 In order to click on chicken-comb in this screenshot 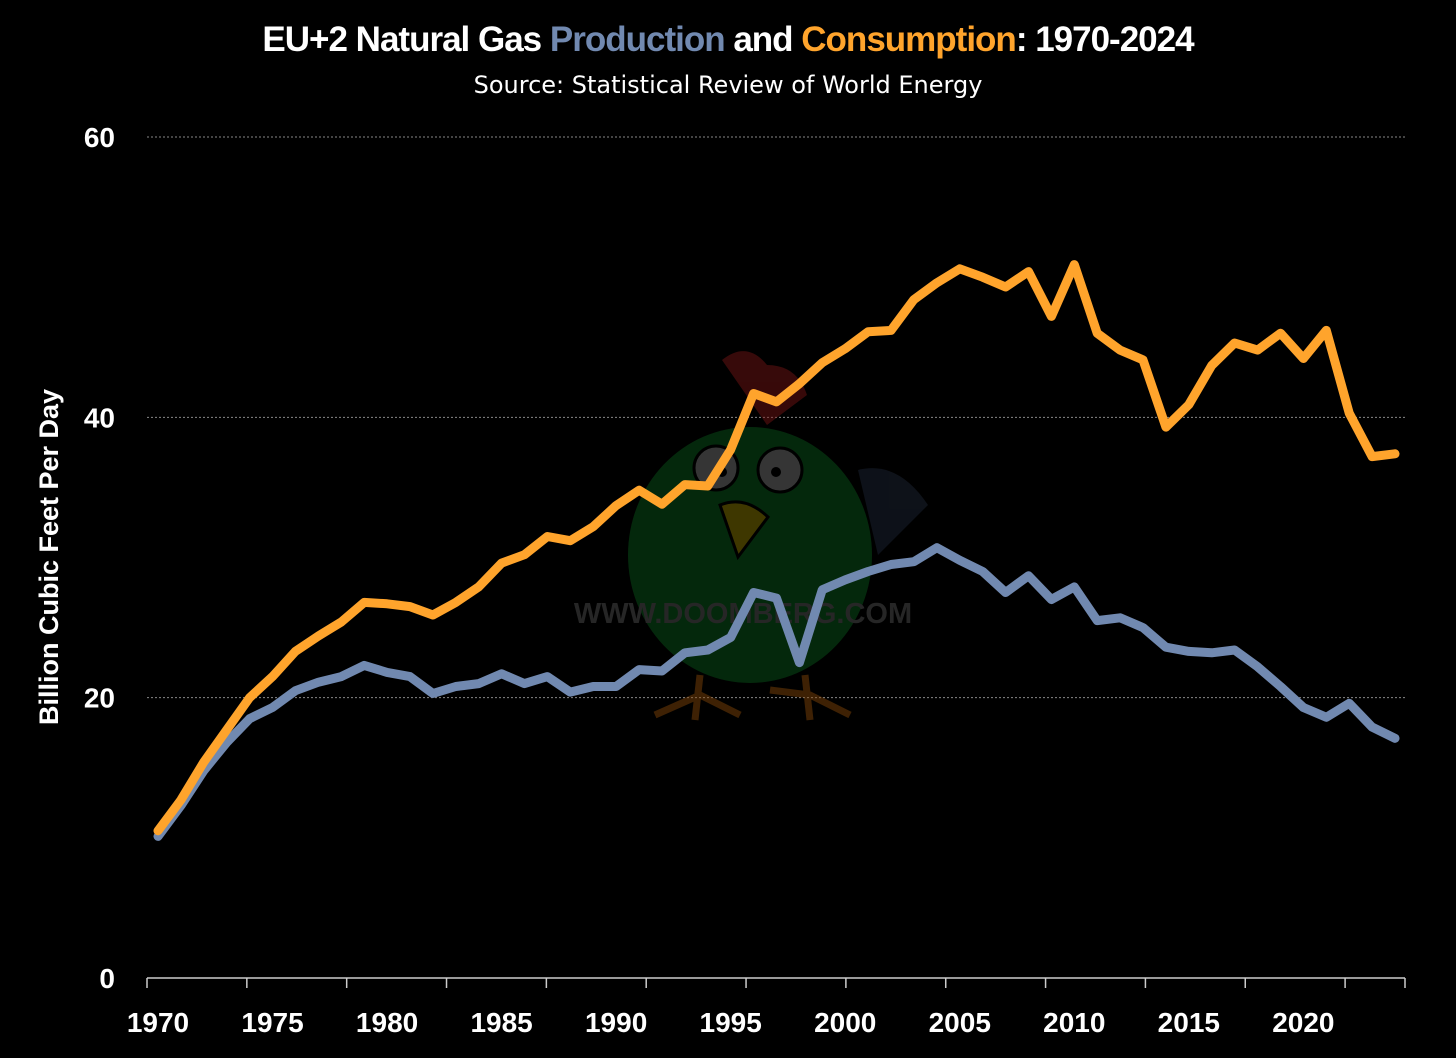, I will do `click(764, 388)`.